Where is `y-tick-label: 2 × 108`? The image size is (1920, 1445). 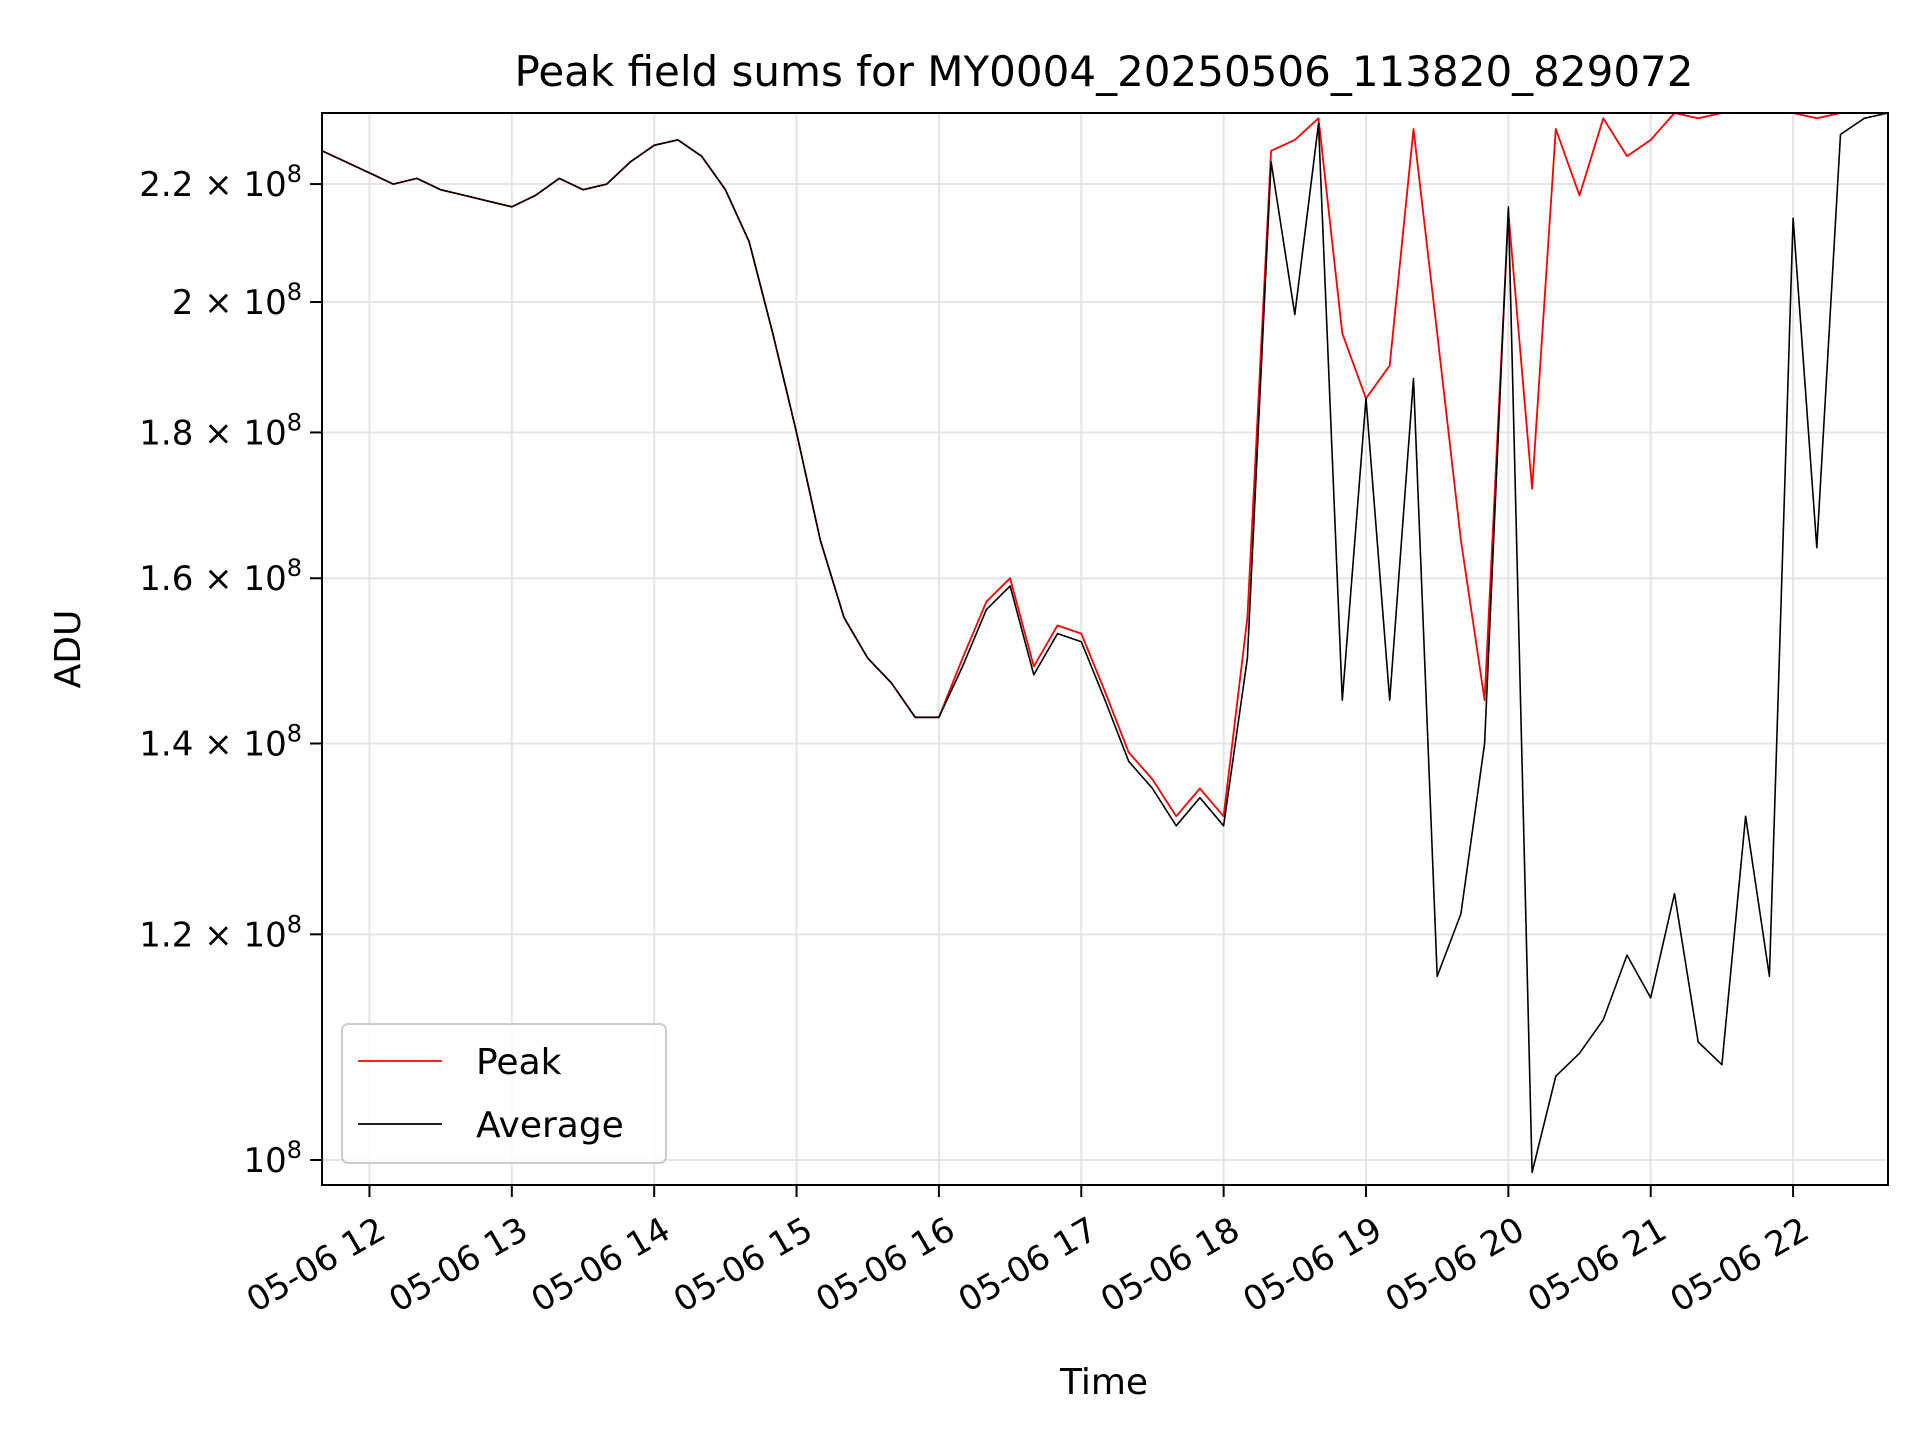 y-tick-label: 2 × 108 is located at coordinates (237, 300).